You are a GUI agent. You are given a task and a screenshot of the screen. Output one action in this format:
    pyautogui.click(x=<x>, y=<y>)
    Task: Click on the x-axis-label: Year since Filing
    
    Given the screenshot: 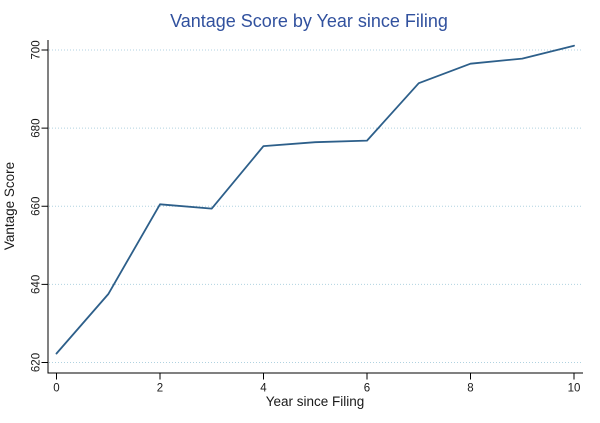 What is the action you would take?
    pyautogui.click(x=315, y=401)
    